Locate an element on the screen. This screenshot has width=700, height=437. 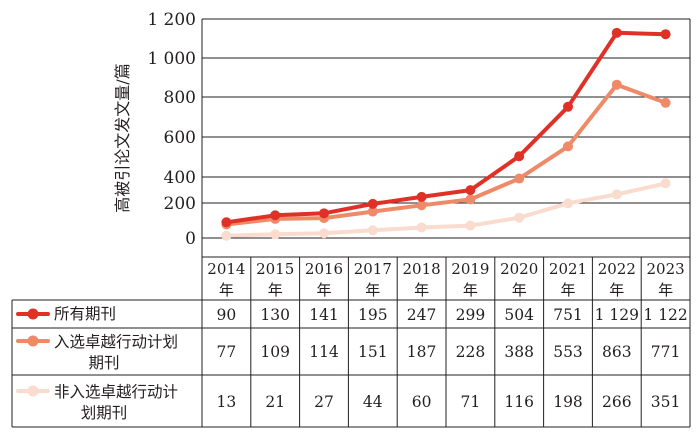
y-tick-label: 1 200 is located at coordinates (171, 20).